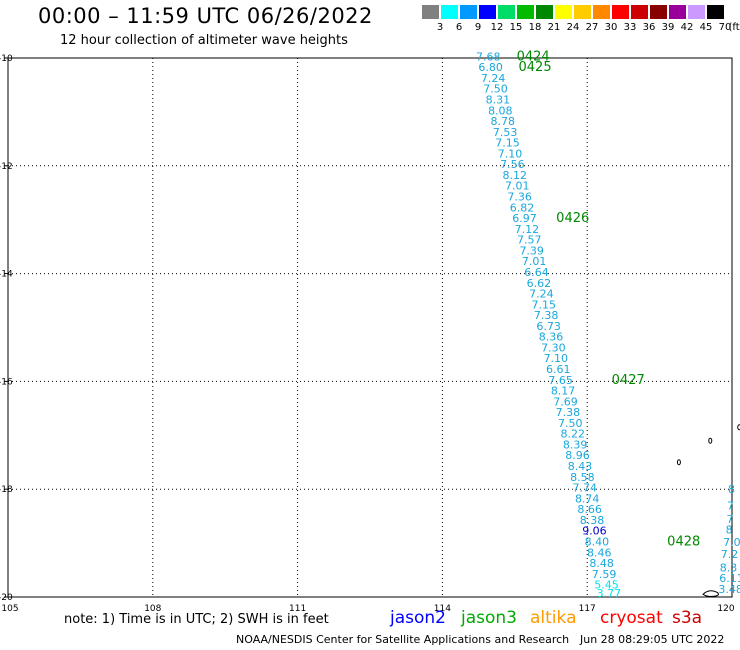 The height and width of the screenshot is (650, 740). Describe the element at coordinates (553, 618) in the screenshot. I see `satellite-altika: altika` at that location.